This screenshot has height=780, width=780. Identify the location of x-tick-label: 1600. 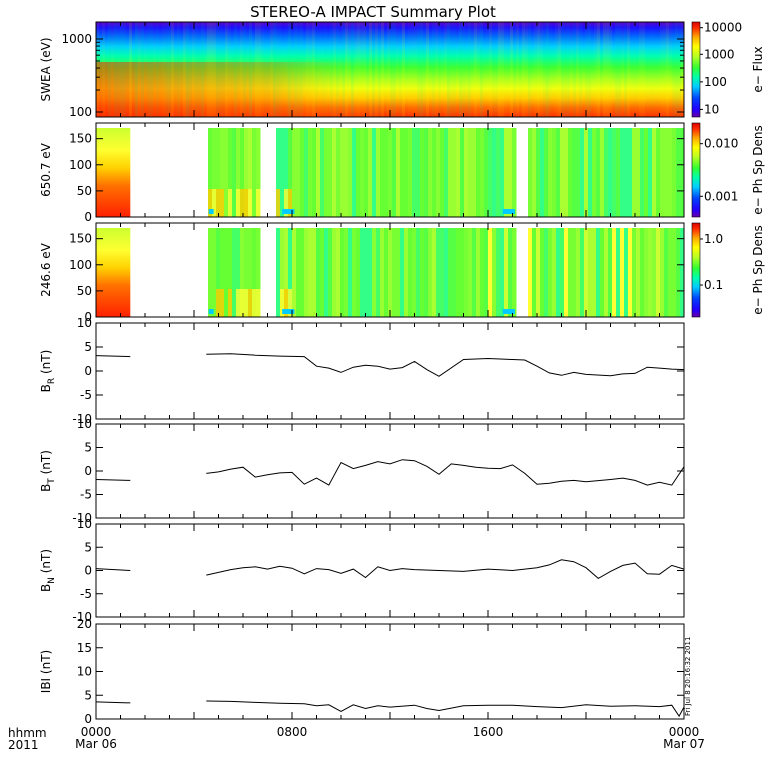
(488, 732).